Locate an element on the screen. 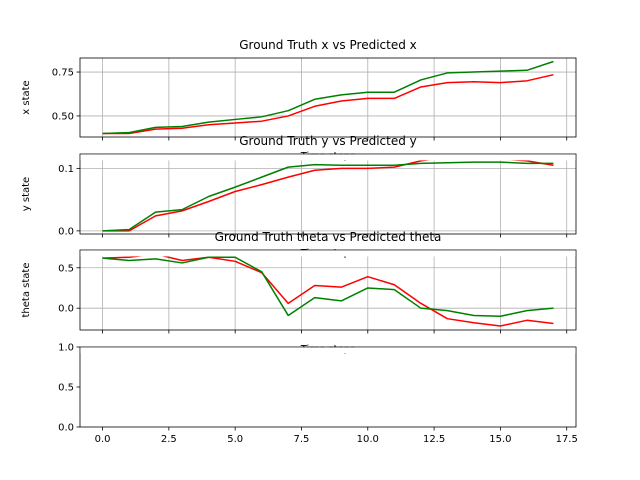 This screenshot has width=640, height=480. y-axis-label: x state is located at coordinates (26, 97).